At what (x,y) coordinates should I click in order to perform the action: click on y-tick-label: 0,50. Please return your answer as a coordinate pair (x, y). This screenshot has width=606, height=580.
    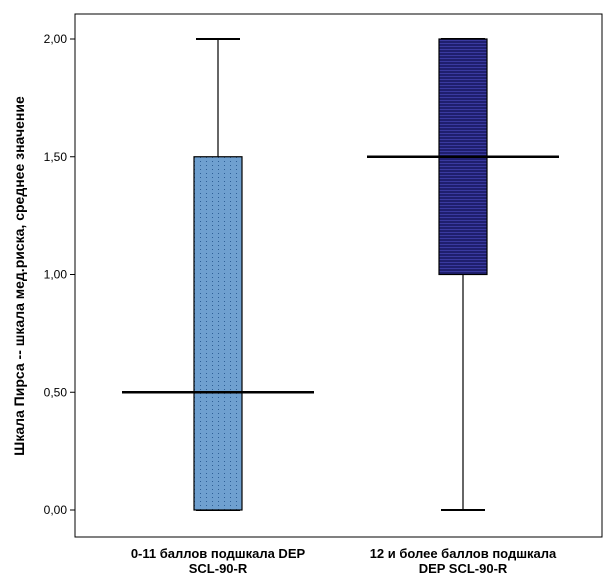
    Looking at the image, I should click on (56, 392).